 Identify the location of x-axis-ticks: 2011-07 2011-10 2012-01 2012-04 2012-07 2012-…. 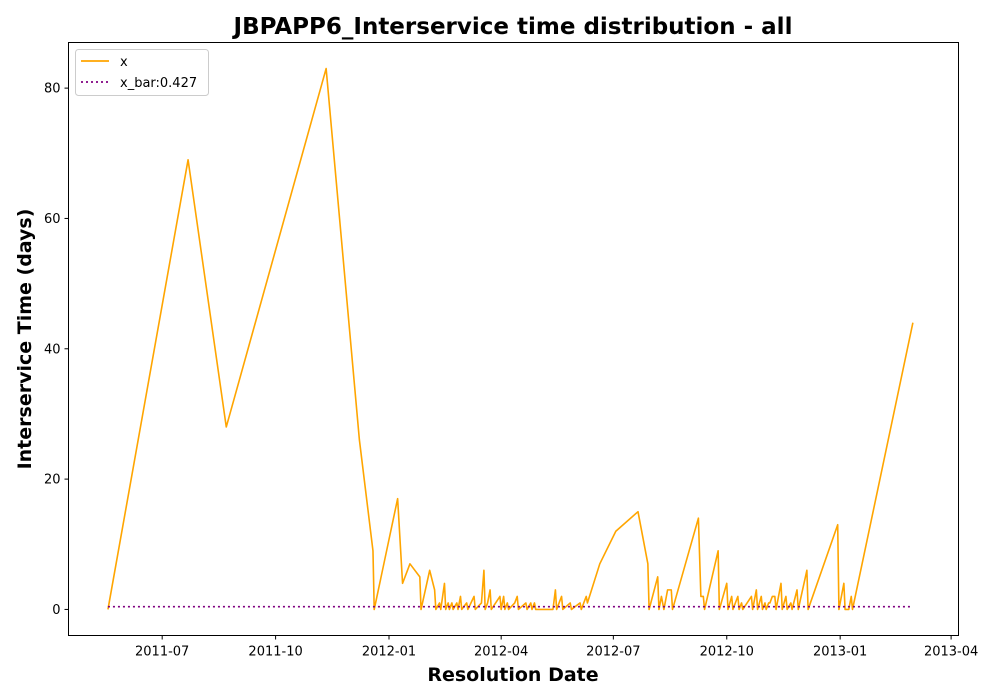
(556, 647).